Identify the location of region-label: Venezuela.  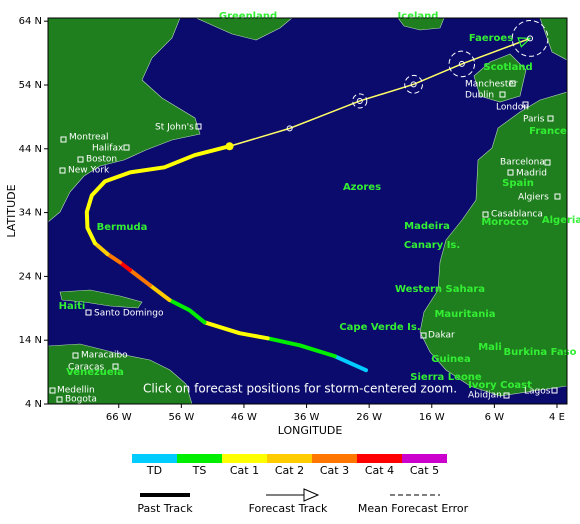
(95, 372).